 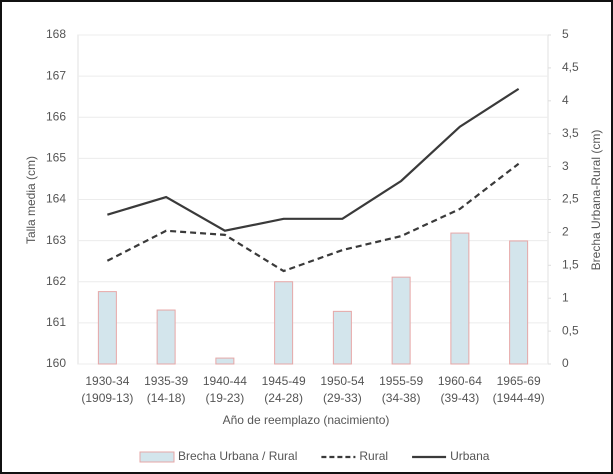 What do you see at coordinates (570, 199) in the screenshot?
I see `y2-tick-label: 2,5` at bounding box center [570, 199].